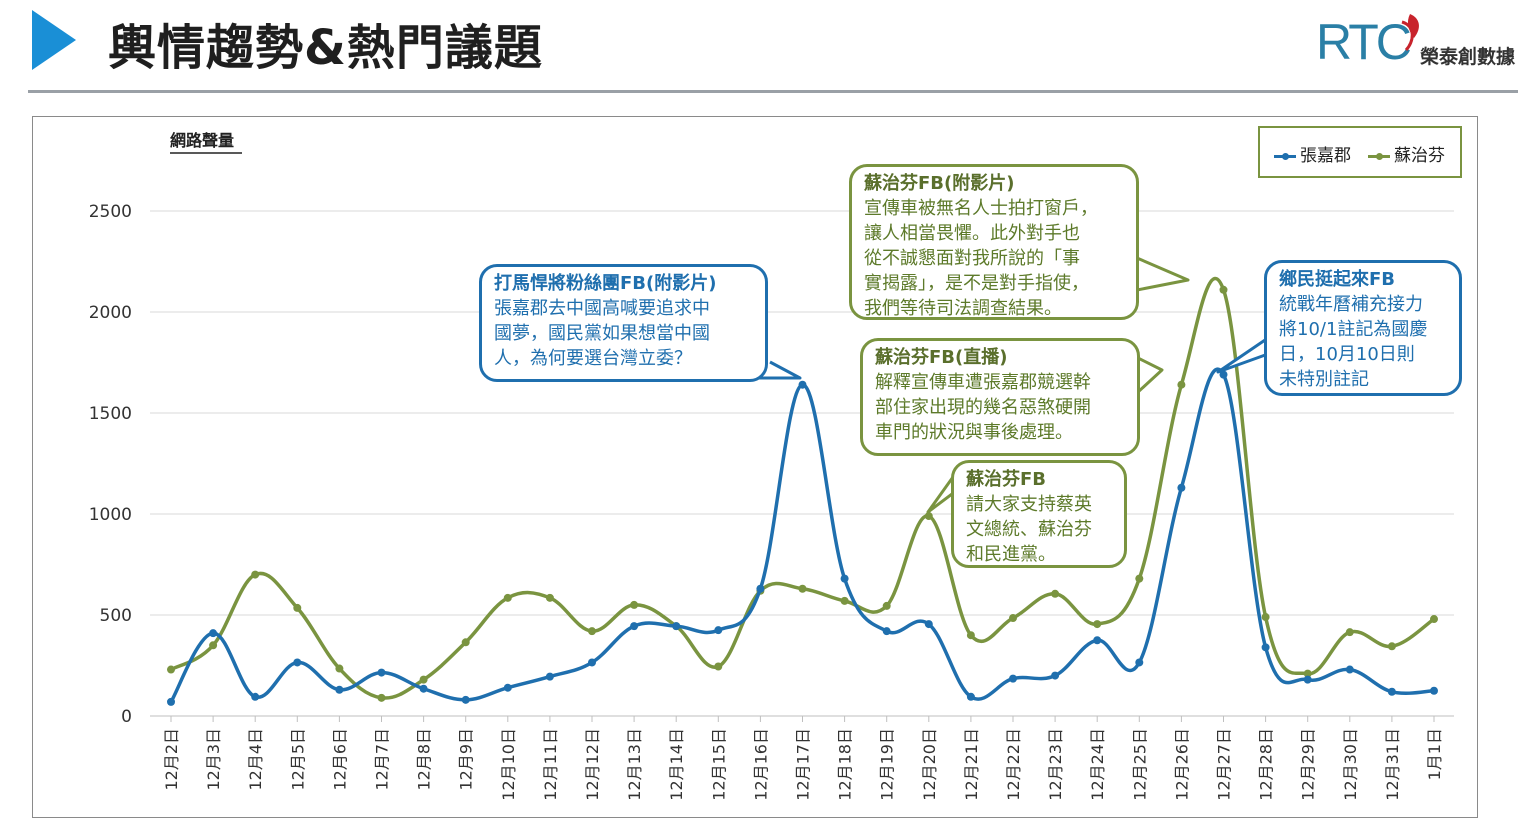  I want to click on callout-pointer, so click(1163, 274).